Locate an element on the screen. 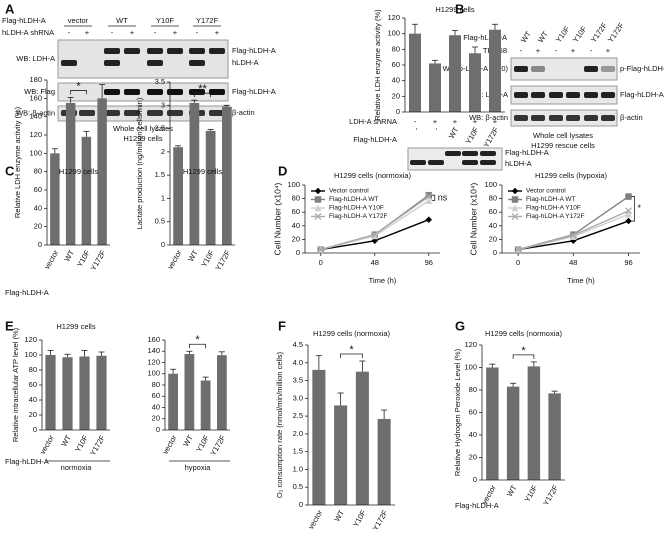 Image resolution: width=664 pixels, height=551 pixels. y-tick-label: 3 is located at coordinates (163, 104).